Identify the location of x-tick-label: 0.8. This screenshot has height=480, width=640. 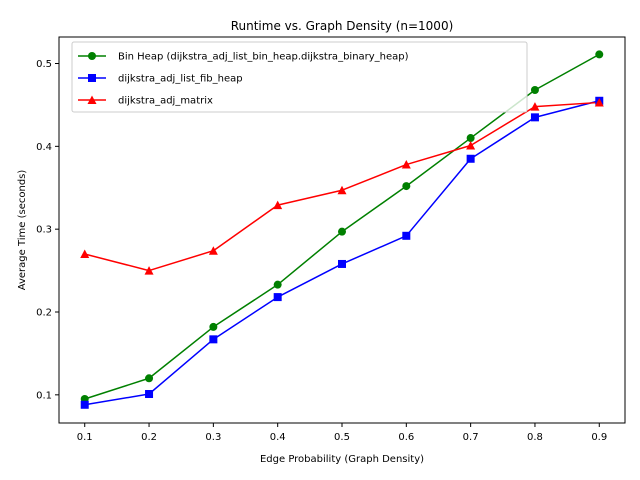
(535, 437).